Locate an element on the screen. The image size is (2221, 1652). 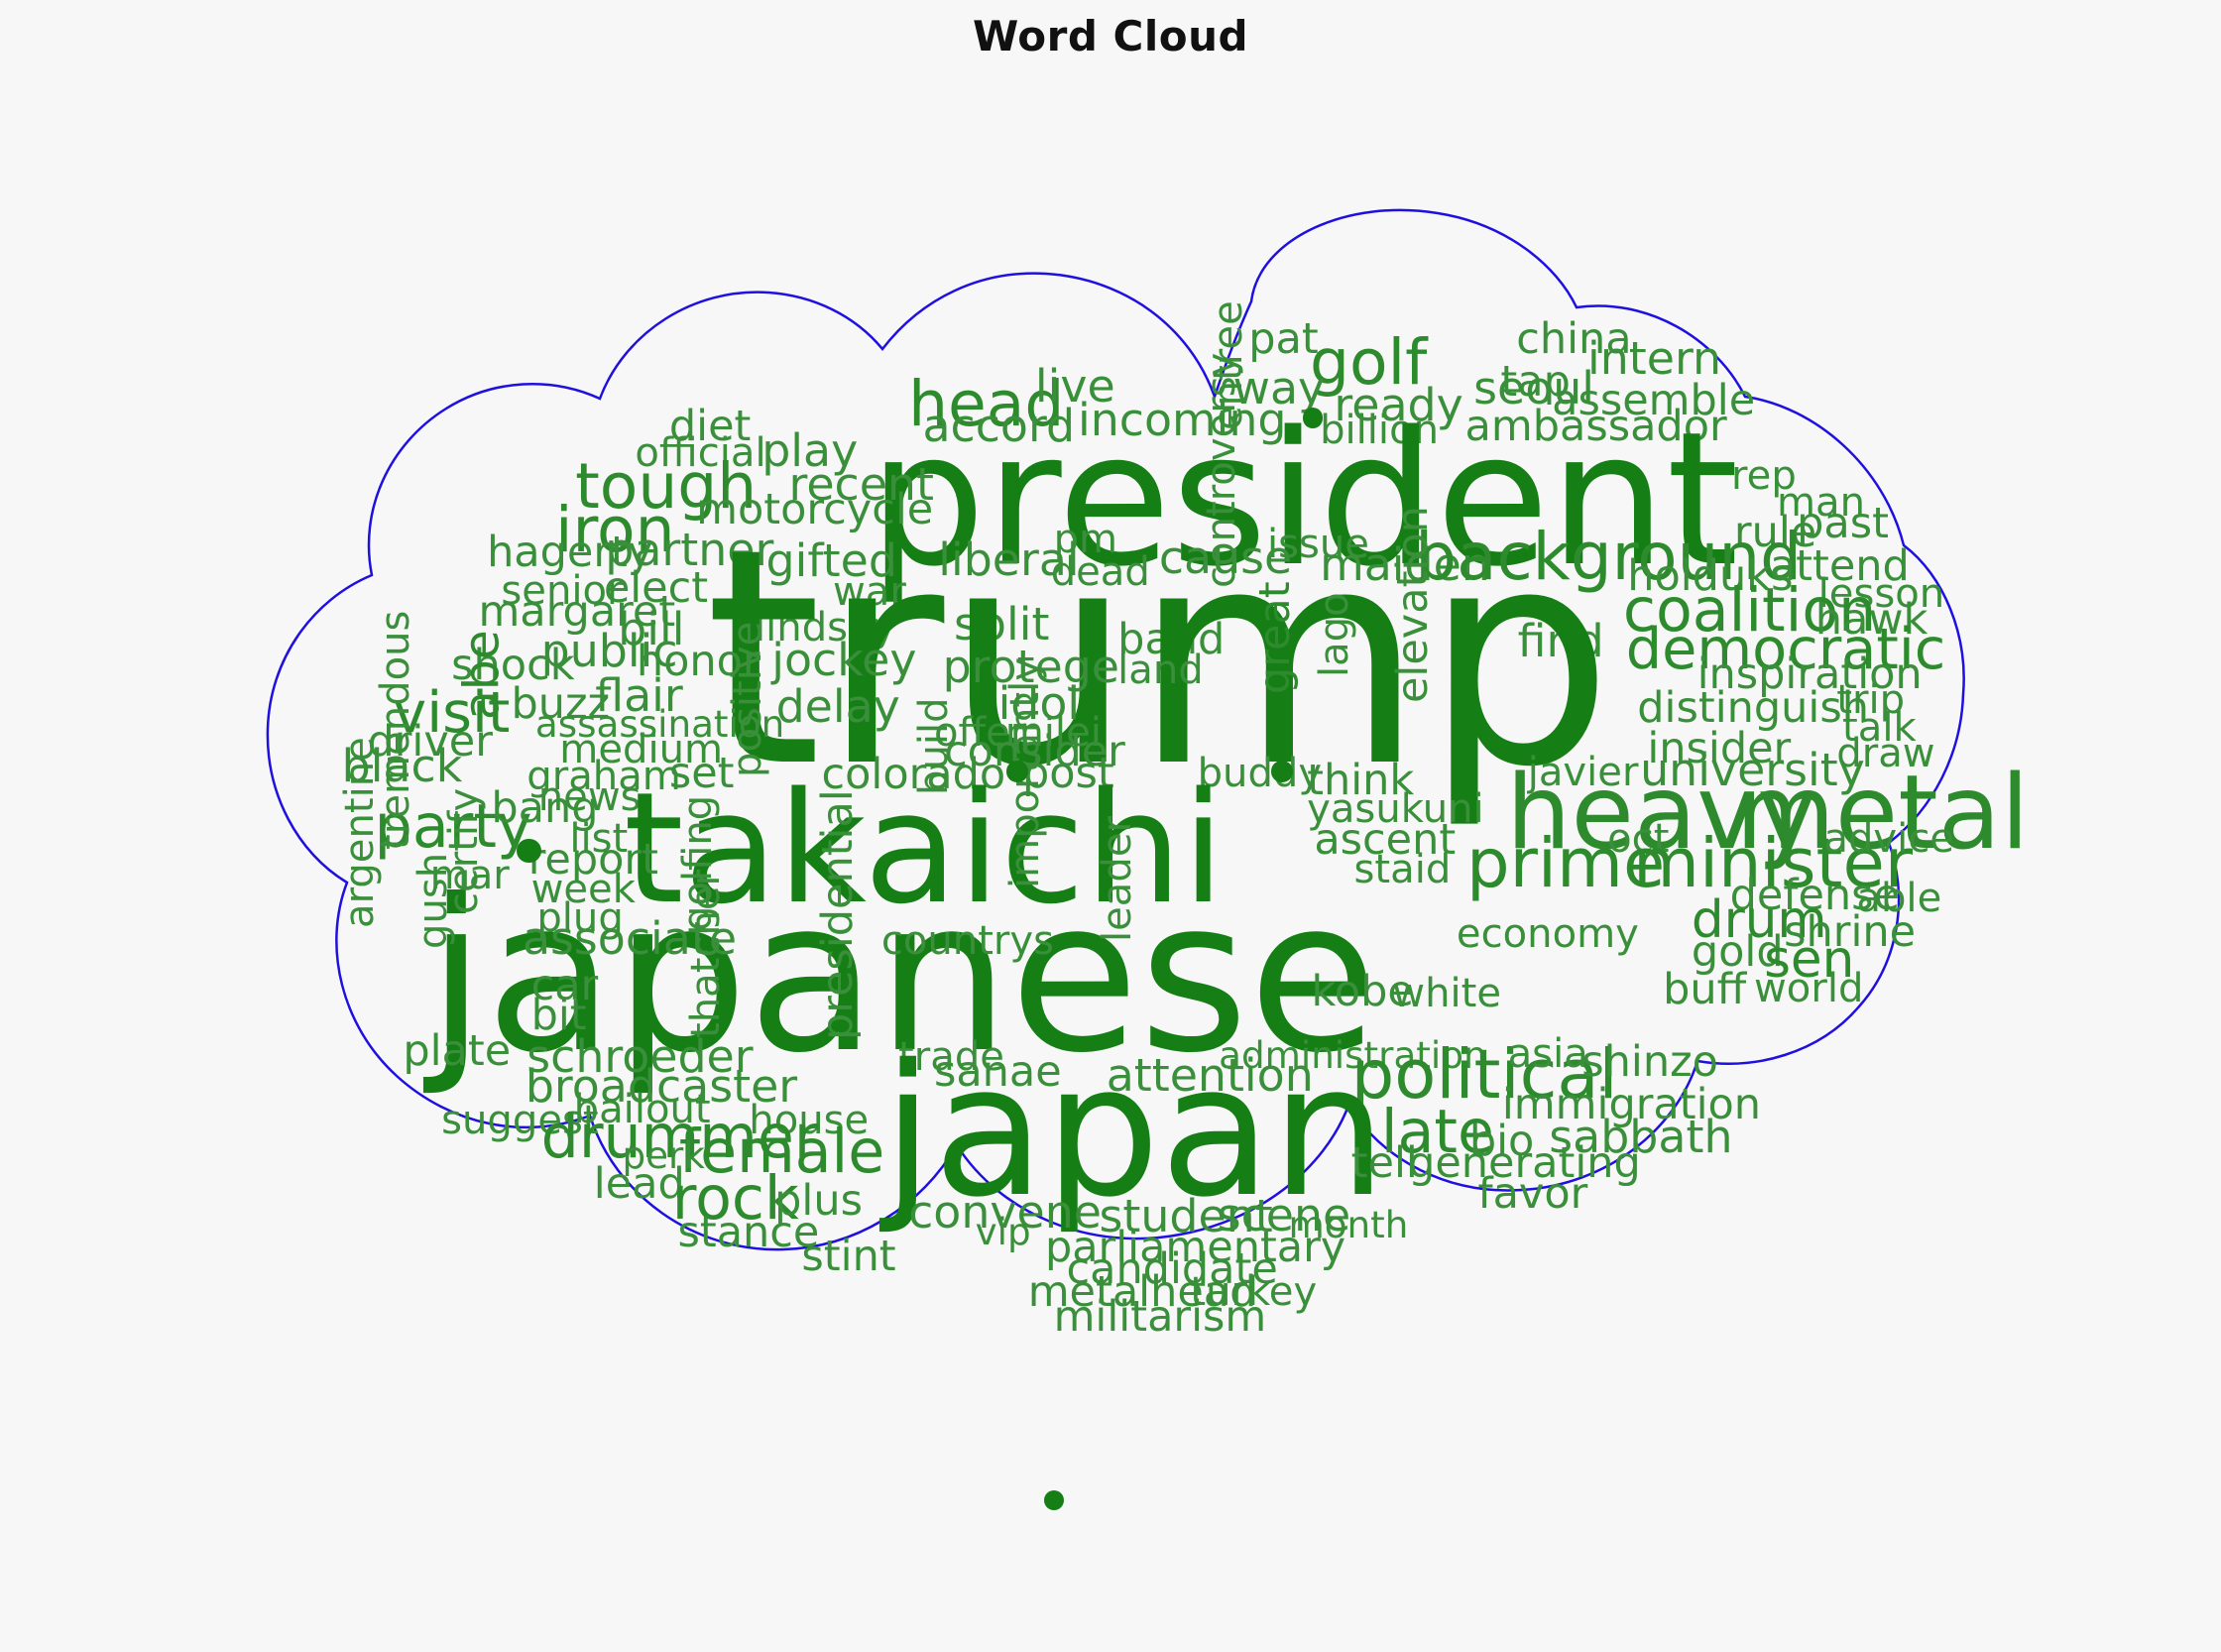
cloud-word: female is located at coordinates (781, 1152).